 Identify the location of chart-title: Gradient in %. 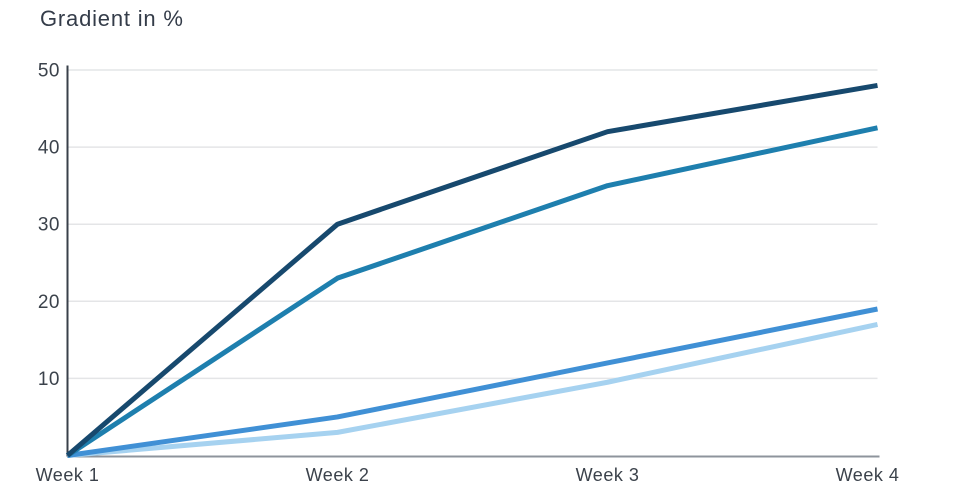
(112, 18).